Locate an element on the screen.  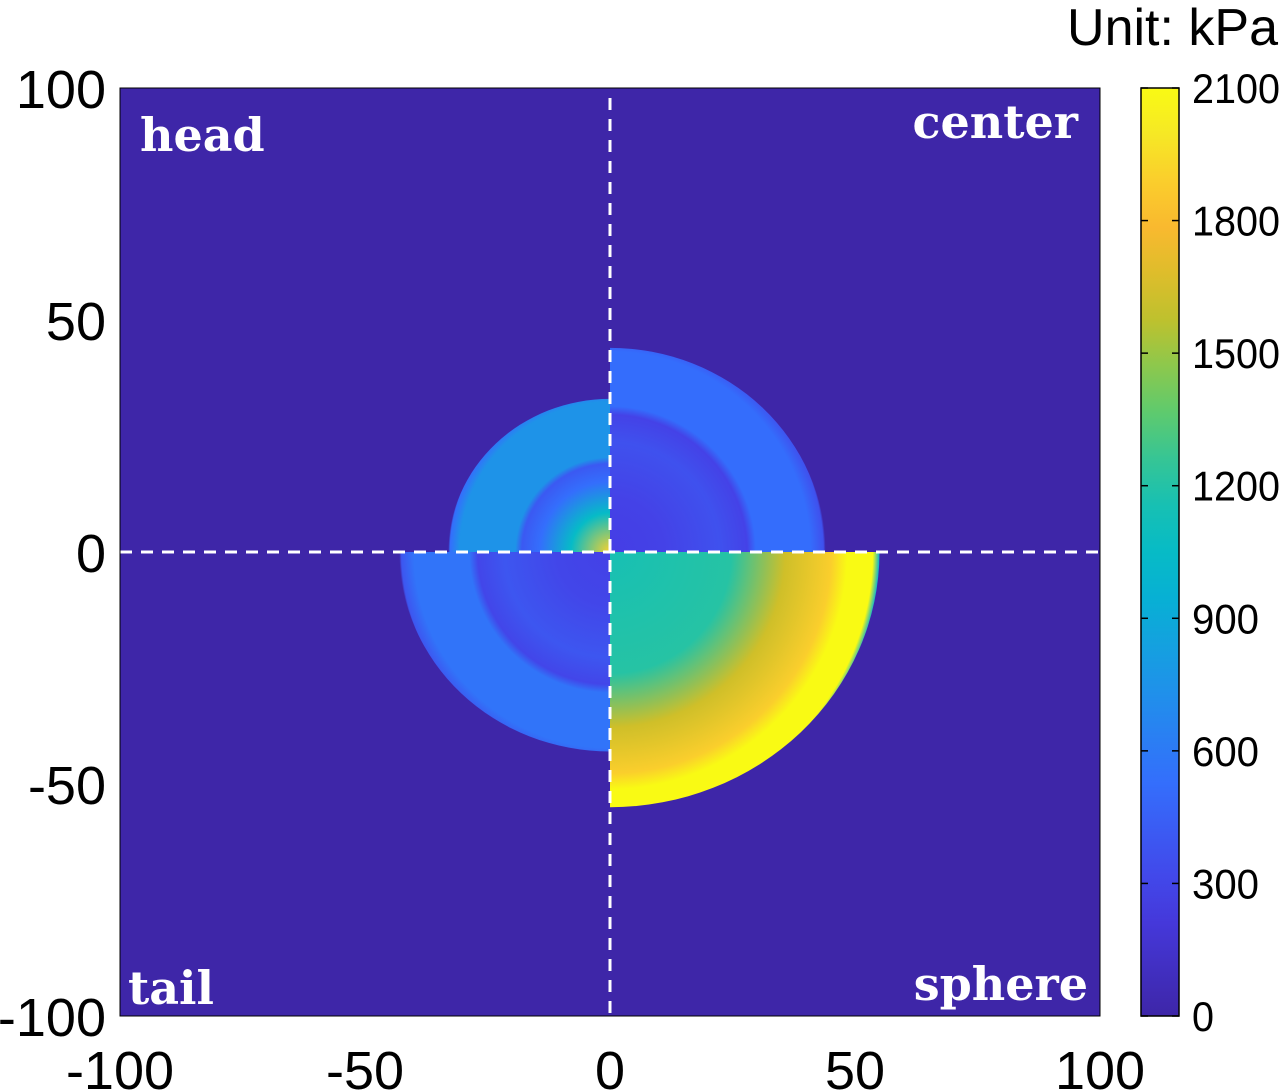
quadrant-label-tail: tail is located at coordinates (171, 988).